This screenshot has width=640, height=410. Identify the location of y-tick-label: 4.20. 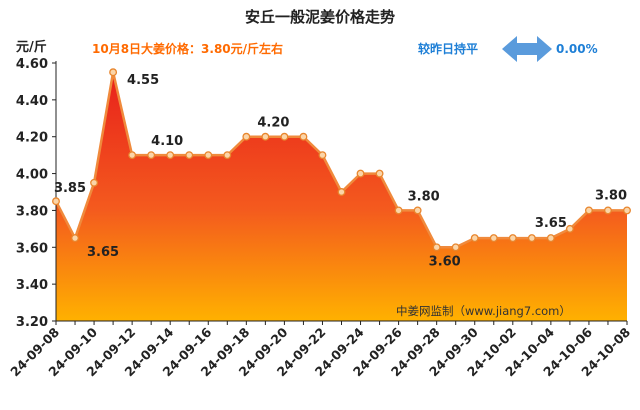
(32, 138).